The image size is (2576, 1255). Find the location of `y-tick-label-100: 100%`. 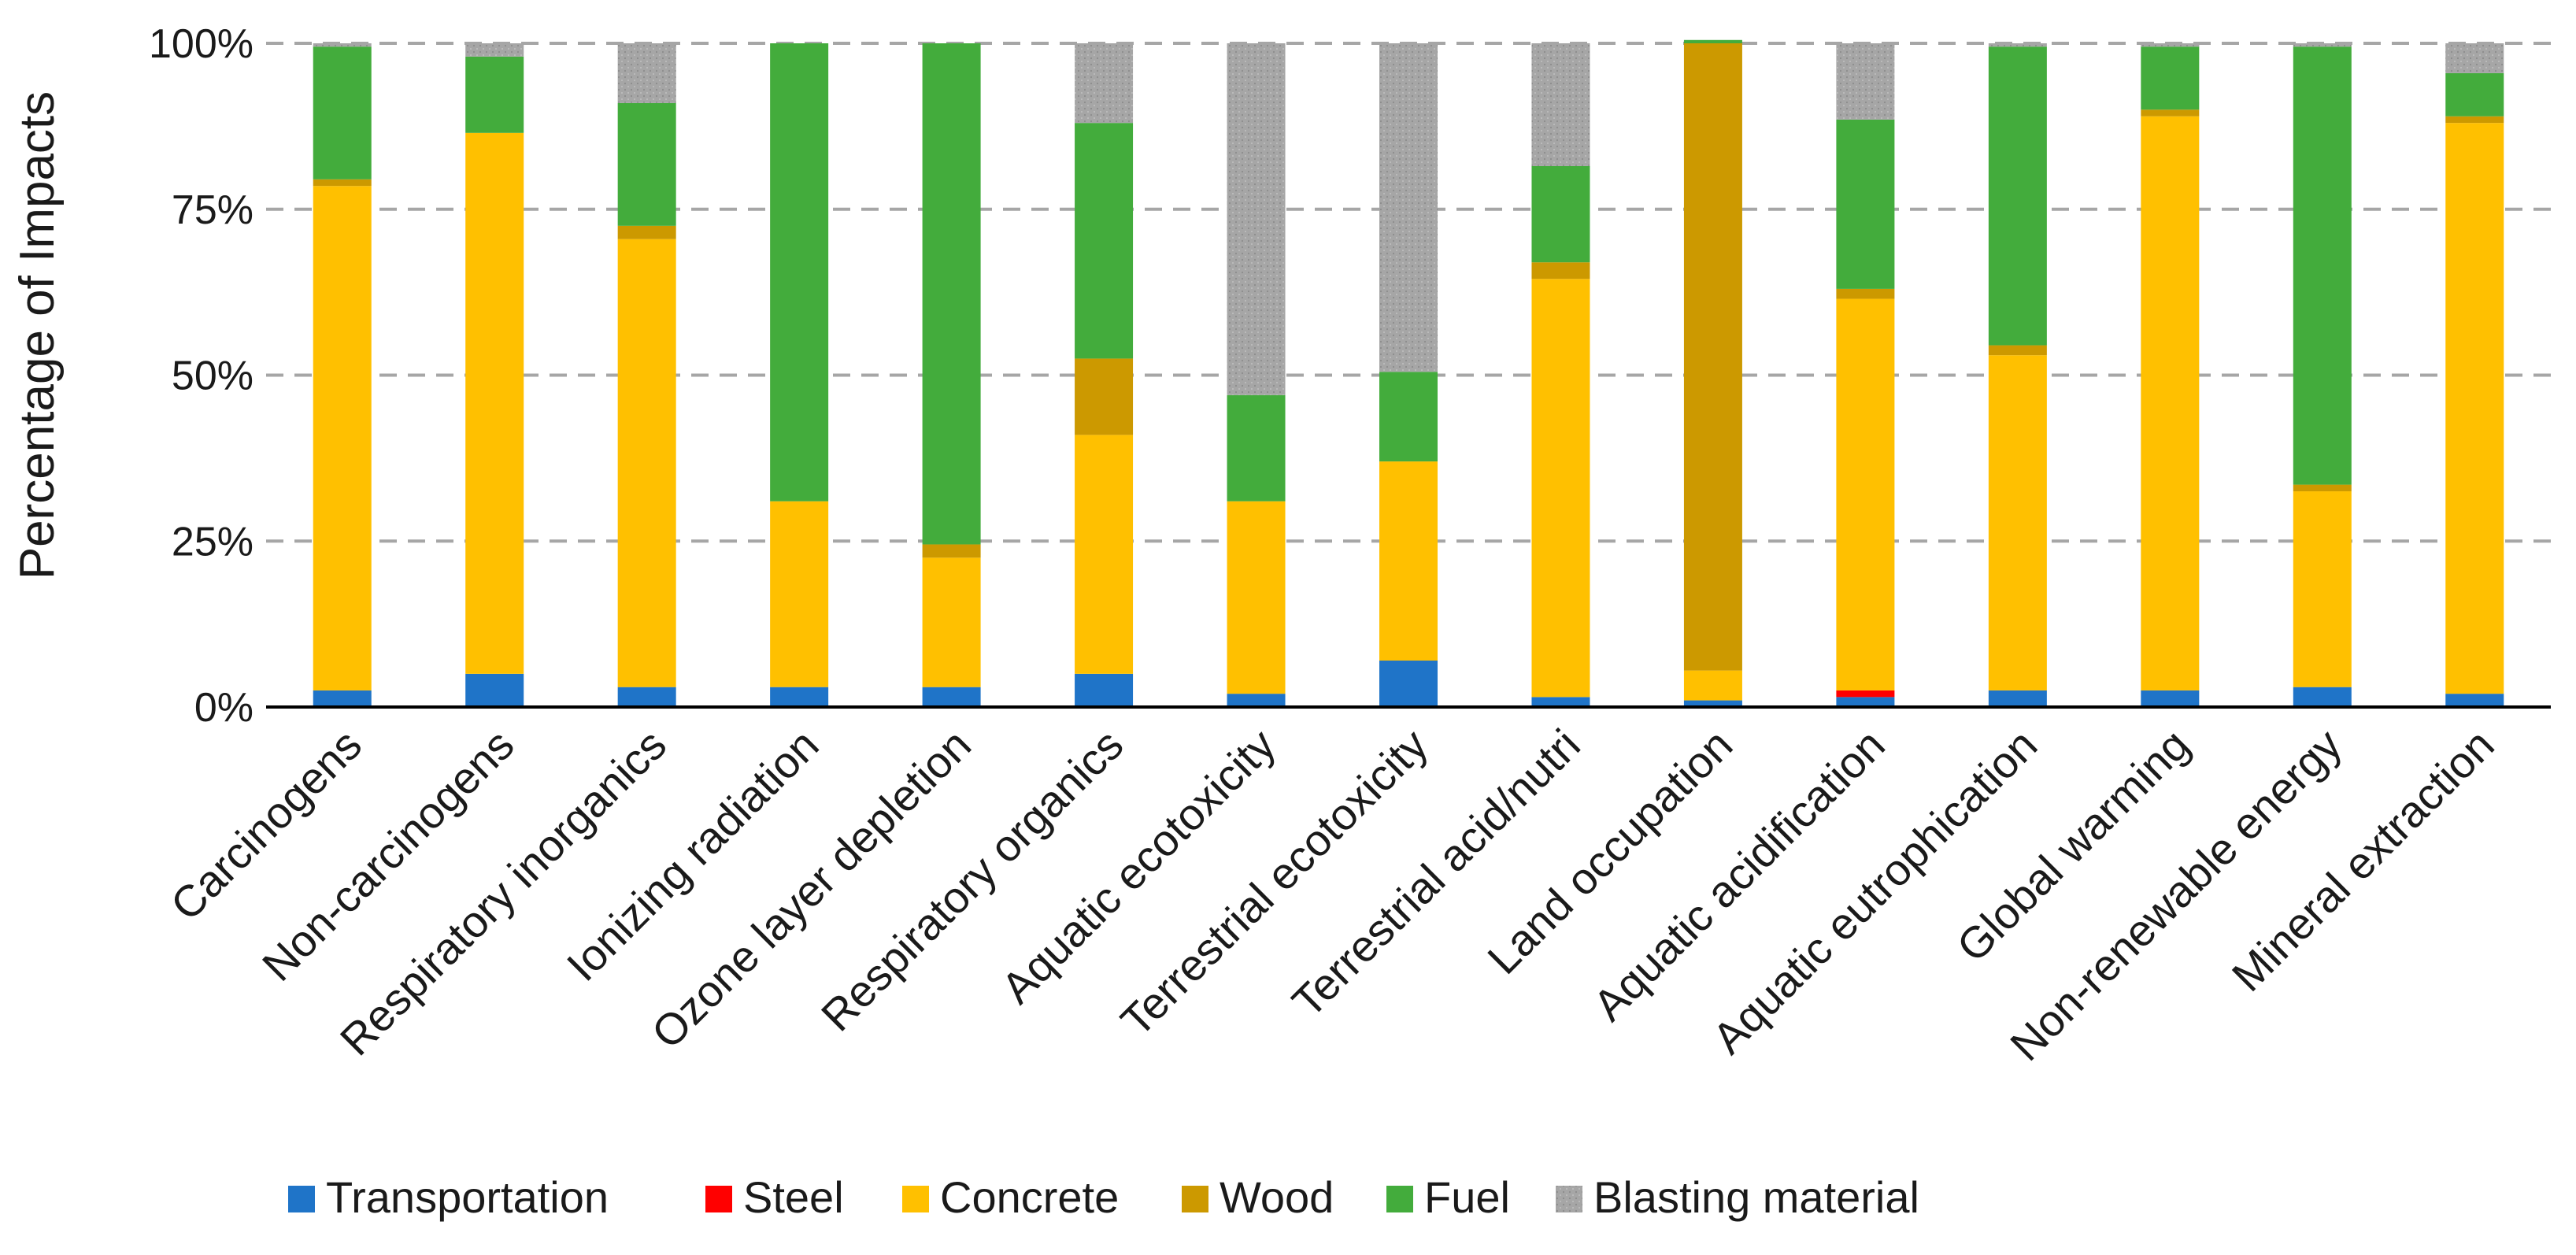

y-tick-label-100: 100% is located at coordinates (201, 44).